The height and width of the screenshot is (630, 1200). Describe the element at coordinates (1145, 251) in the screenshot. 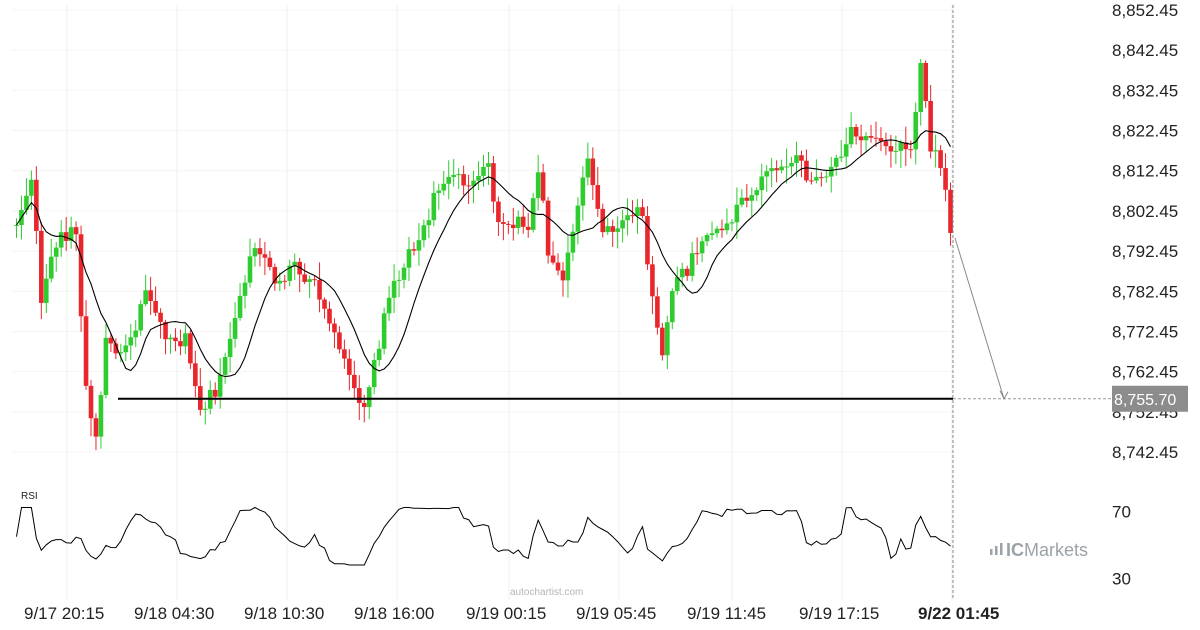

I see `price-tick-label: 8,792.45` at that location.